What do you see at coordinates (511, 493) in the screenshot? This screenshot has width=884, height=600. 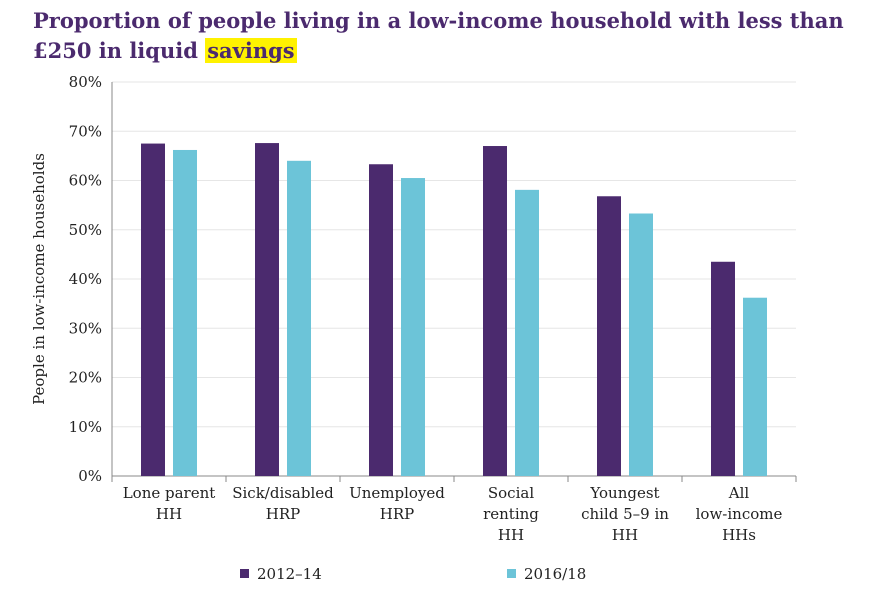 I see `x-category-label: Social` at bounding box center [511, 493].